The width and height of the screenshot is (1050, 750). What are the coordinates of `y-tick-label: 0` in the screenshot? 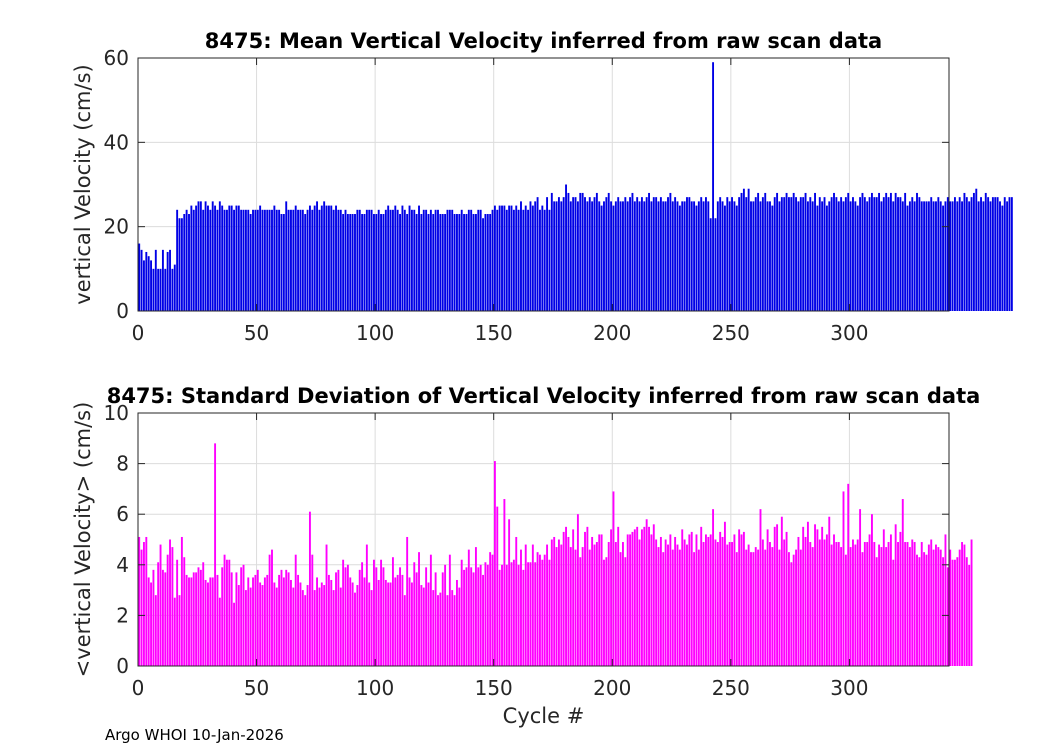 It's located at (122, 311).